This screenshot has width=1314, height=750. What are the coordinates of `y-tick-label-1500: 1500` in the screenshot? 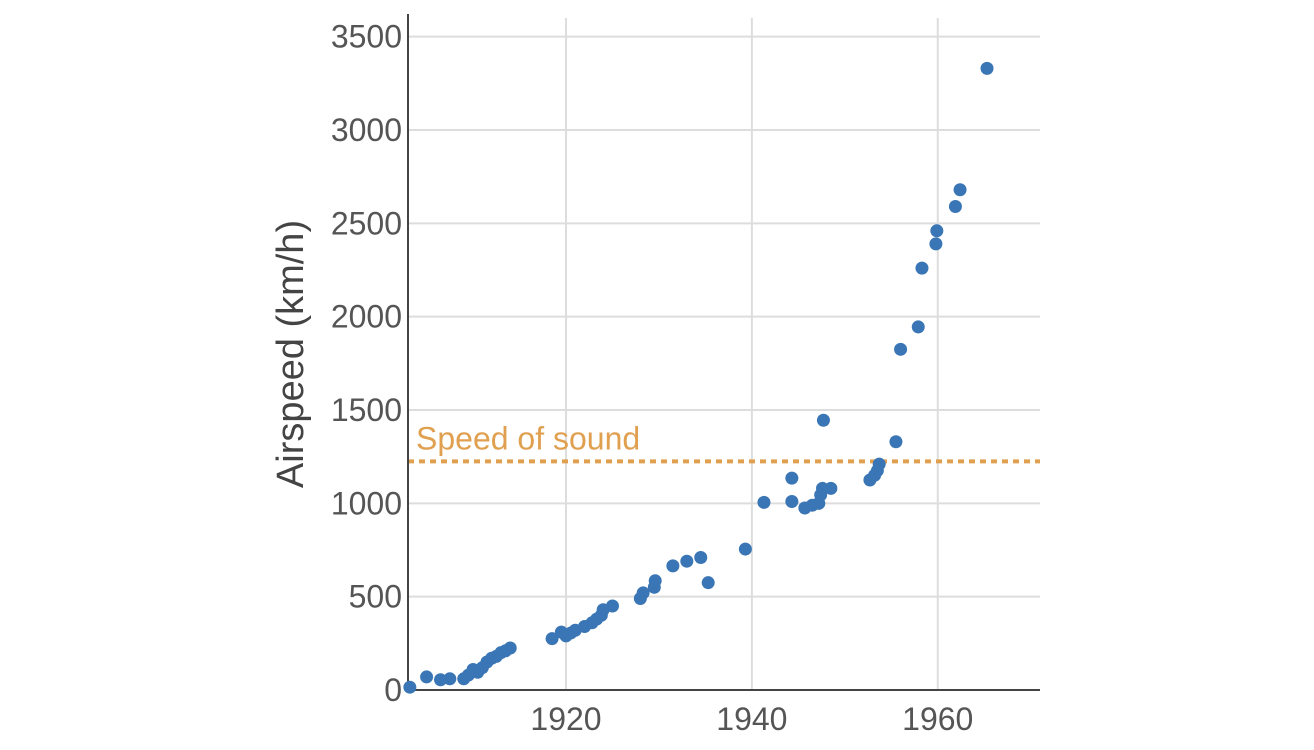 It's located at (366, 410).